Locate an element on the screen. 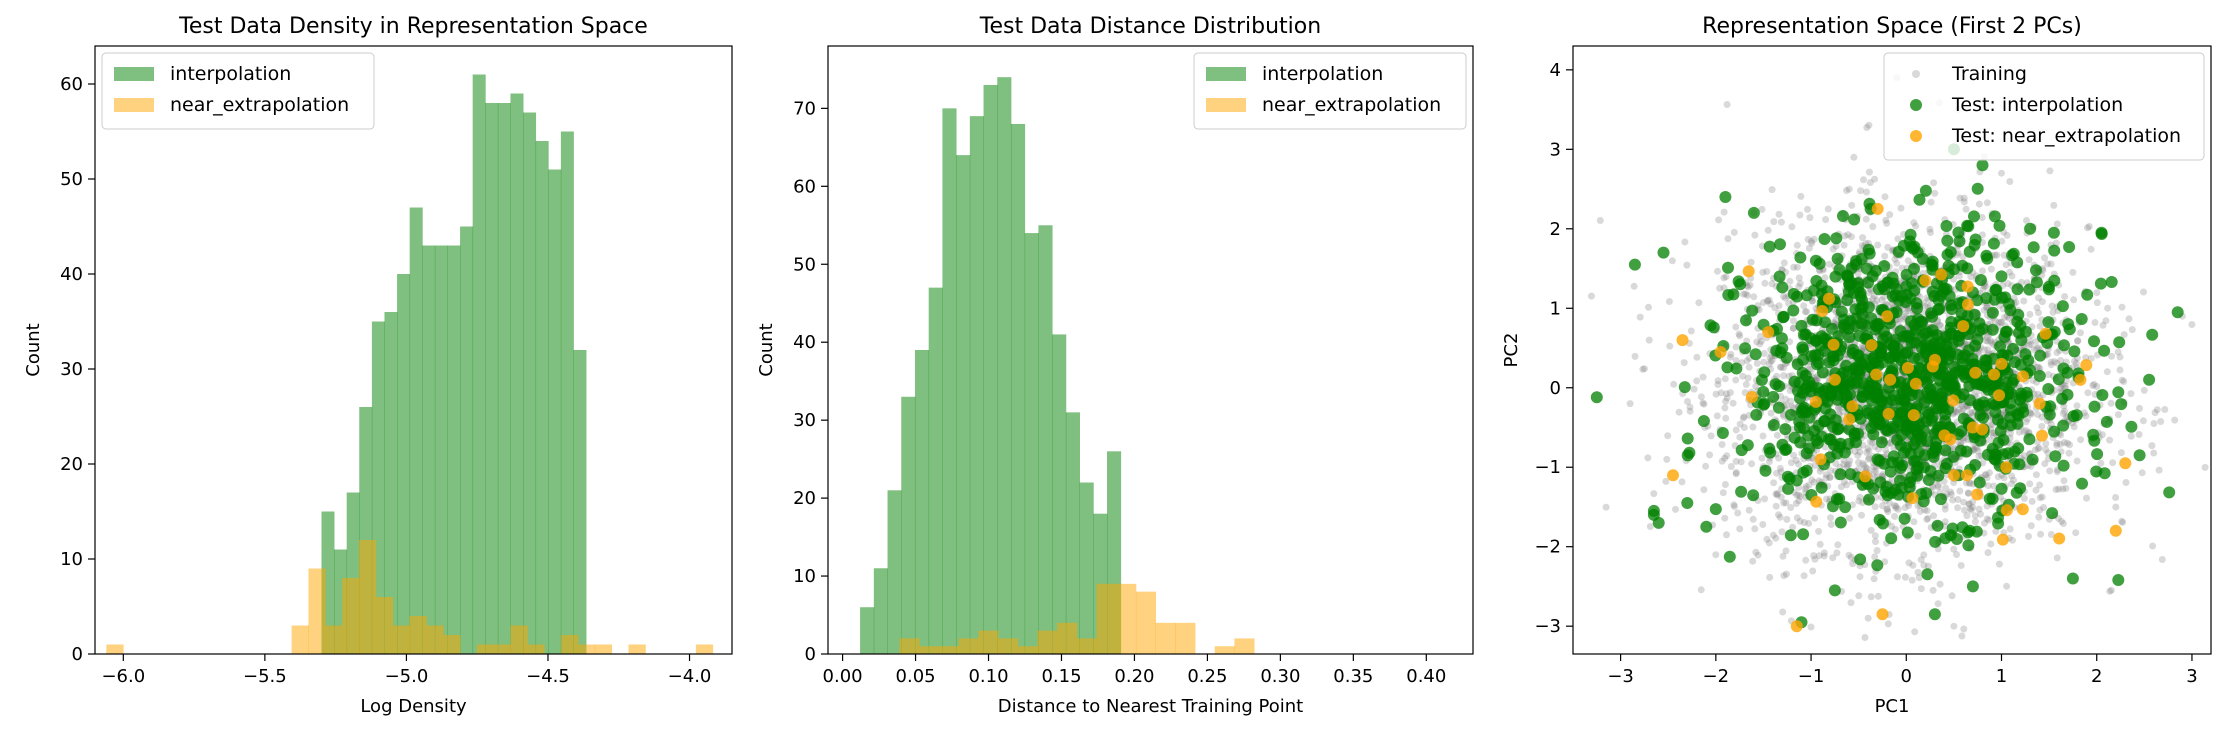 This screenshot has width=2234, height=732. series-interpolation is located at coordinates (991, 366).